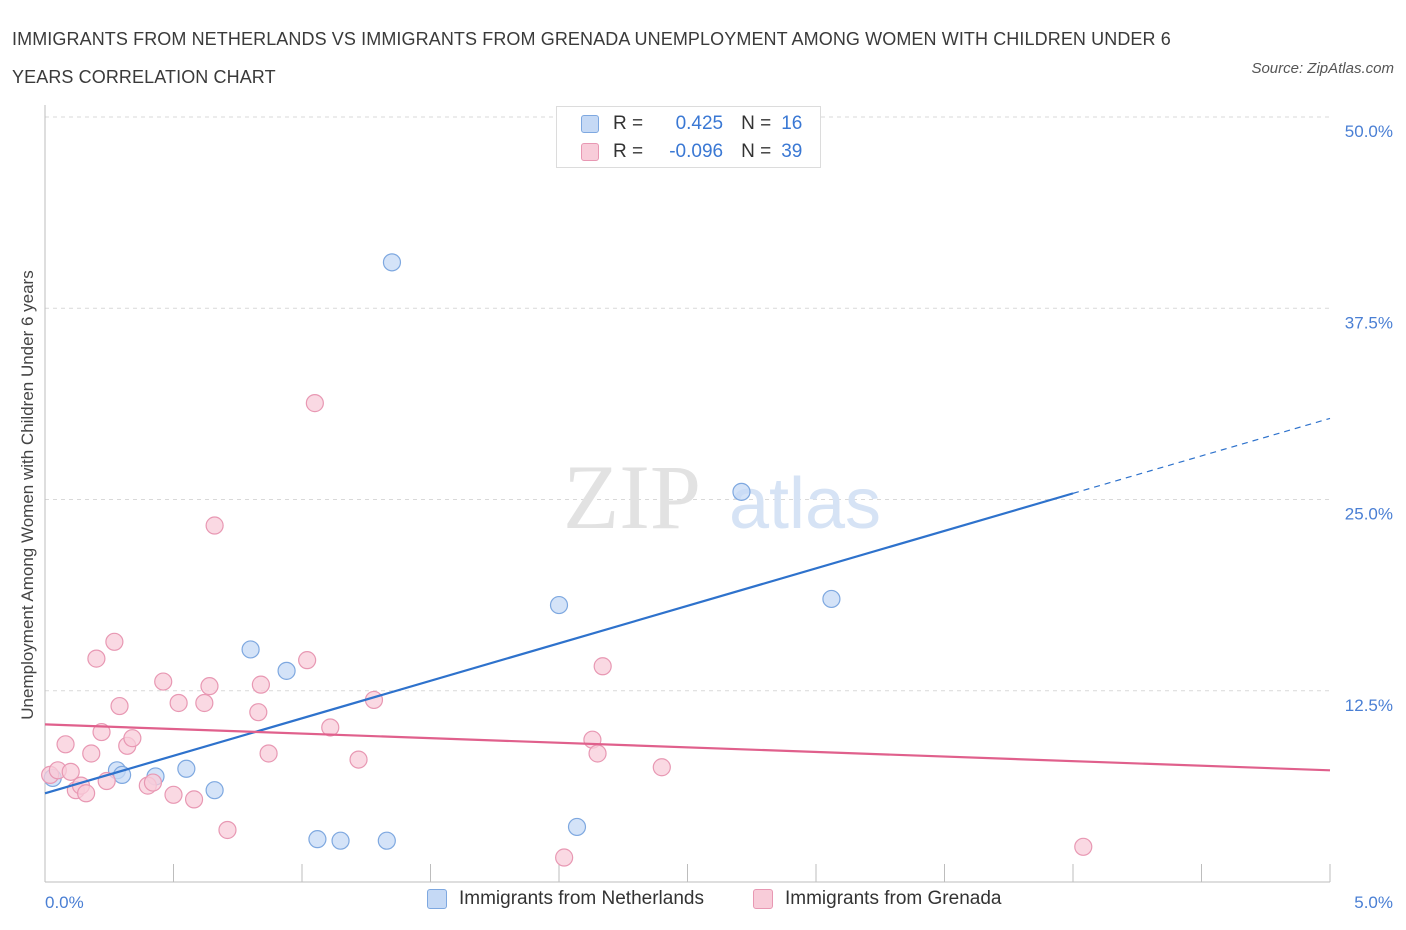  What do you see at coordinates (792, 151) in the screenshot?
I see `n-value: 39` at bounding box center [792, 151].